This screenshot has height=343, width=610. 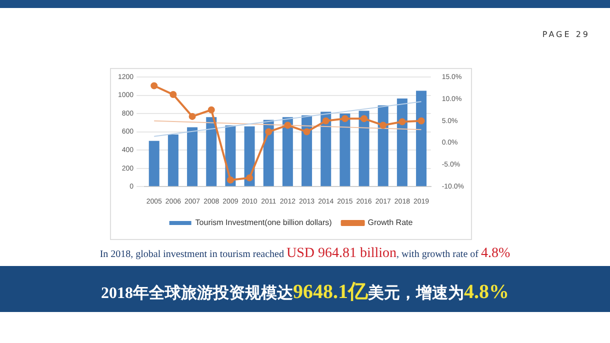 What do you see at coordinates (341, 253) in the screenshot?
I see `text: USD 964.81 billion` at bounding box center [341, 253].